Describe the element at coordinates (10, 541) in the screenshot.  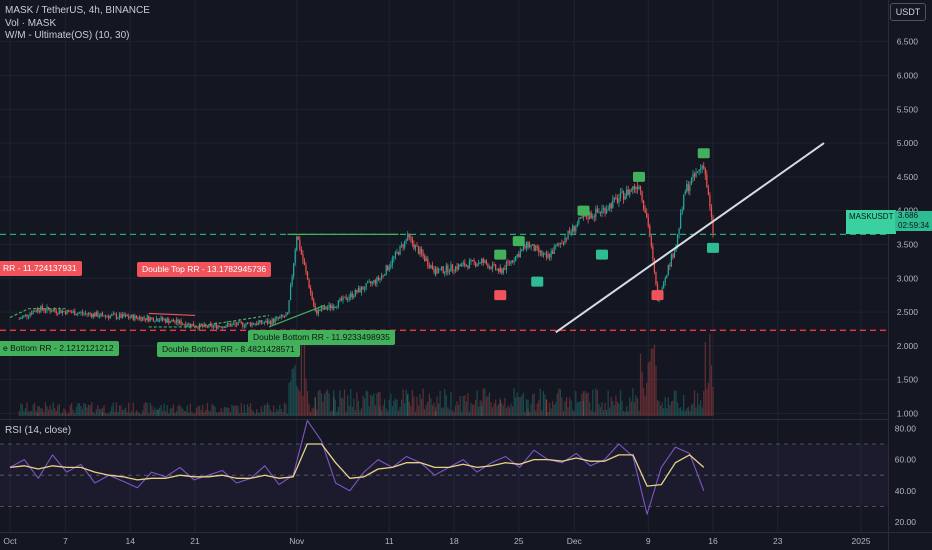
I see `time-tick-label: Oct` at that location.